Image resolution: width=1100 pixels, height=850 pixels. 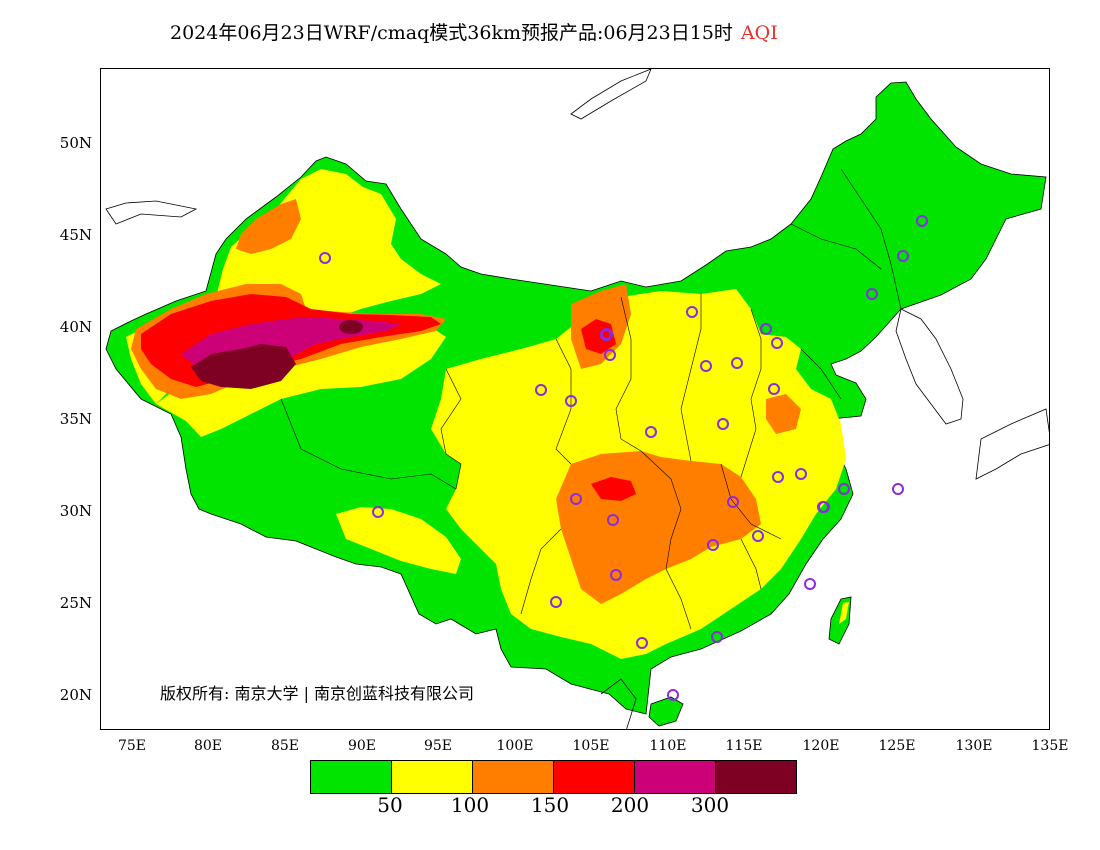 What do you see at coordinates (515, 746) in the screenshot?
I see `x-label-100e: 100E` at bounding box center [515, 746].